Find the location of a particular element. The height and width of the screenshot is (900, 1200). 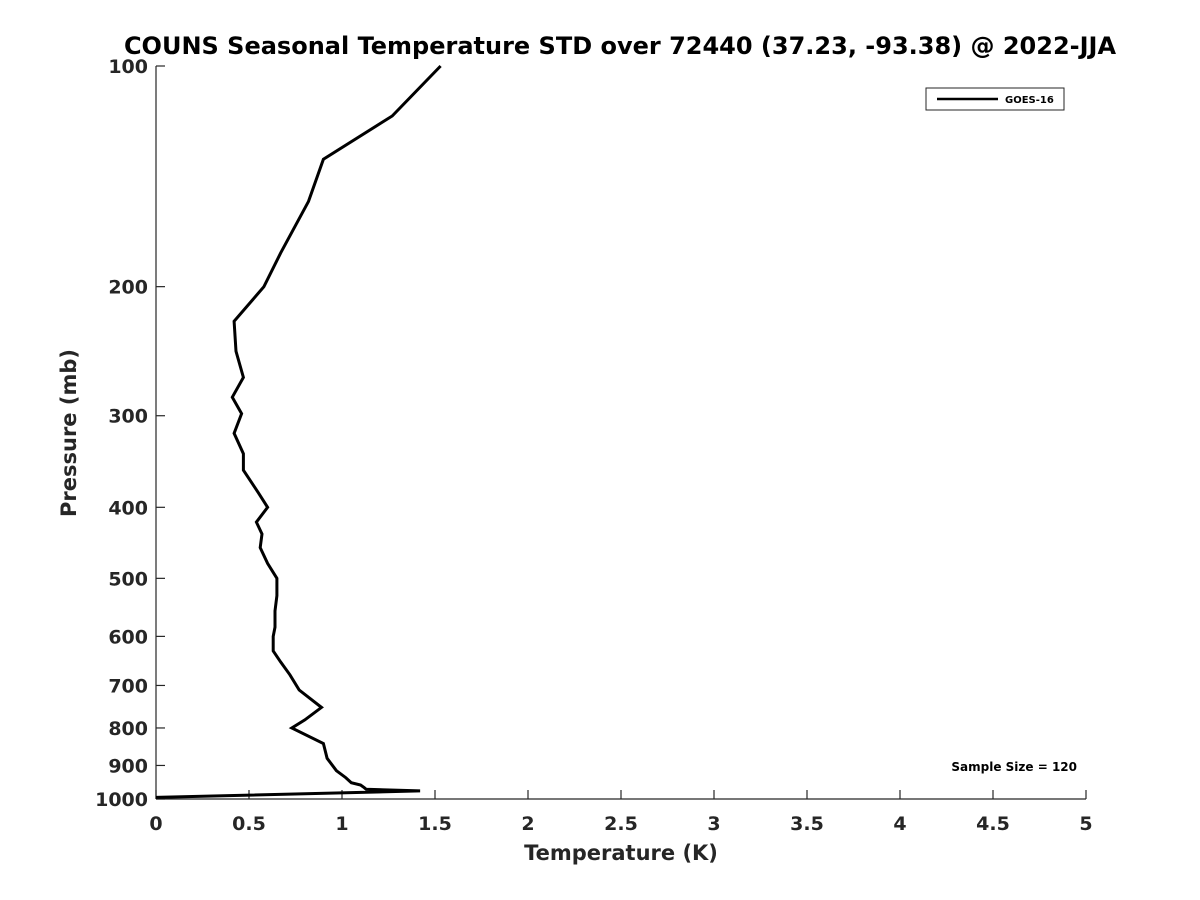

legend: GOES-16 is located at coordinates (995, 99).